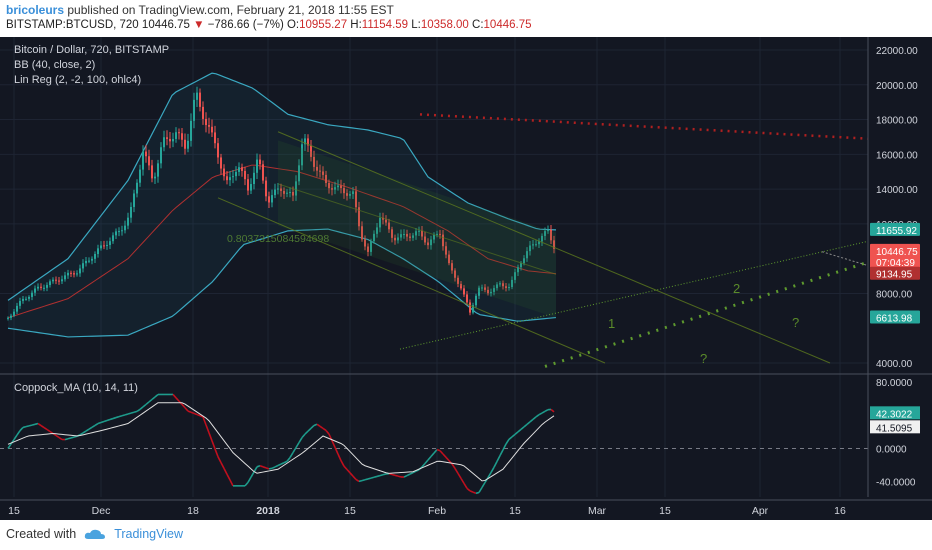  I want to click on time-tick-label: 16, so click(840, 511).